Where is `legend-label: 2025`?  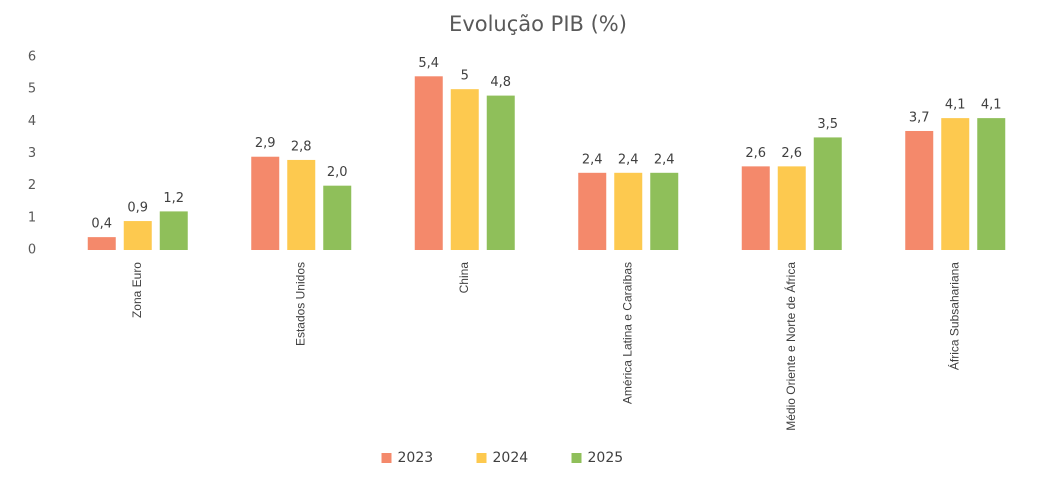 legend-label: 2025 is located at coordinates (606, 458).